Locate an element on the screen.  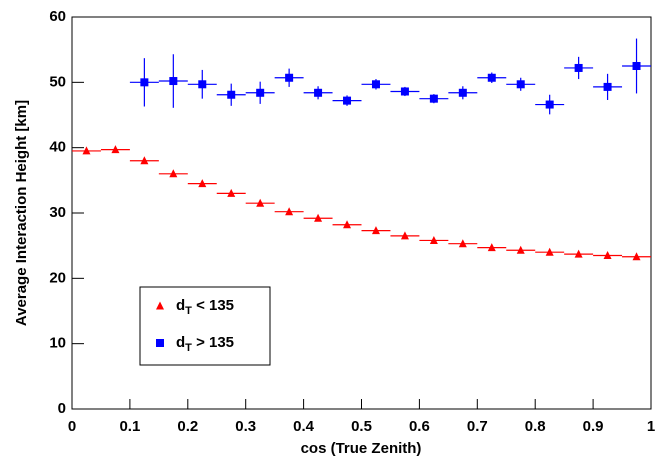
x-tick-label: 1 is located at coordinates (651, 426).